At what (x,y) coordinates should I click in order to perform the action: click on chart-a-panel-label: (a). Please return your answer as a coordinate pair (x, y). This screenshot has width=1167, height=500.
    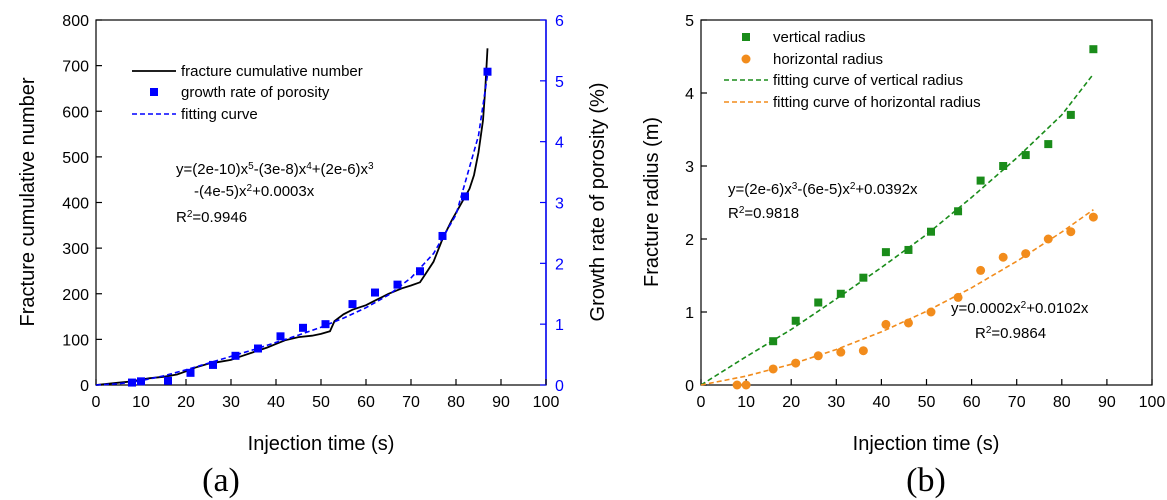
    Looking at the image, I should click on (221, 480).